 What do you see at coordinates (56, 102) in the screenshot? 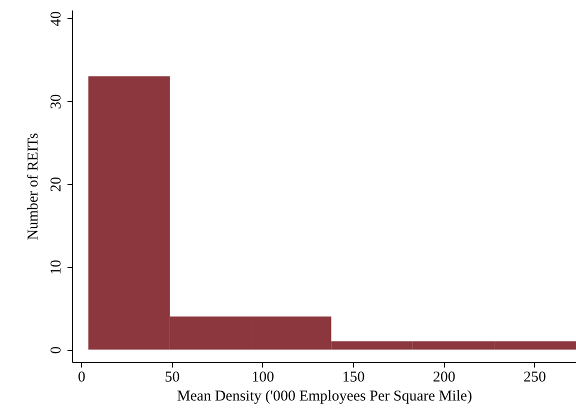
I see `y-tick-label: 30` at bounding box center [56, 102].